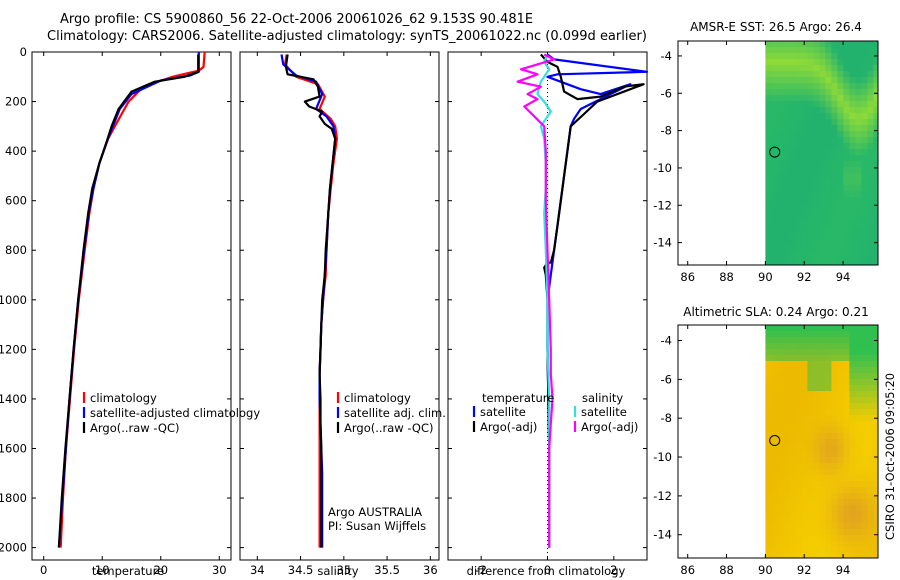 This screenshot has height=580, width=900. I want to click on y-tick-label: -10, so click(662, 168).